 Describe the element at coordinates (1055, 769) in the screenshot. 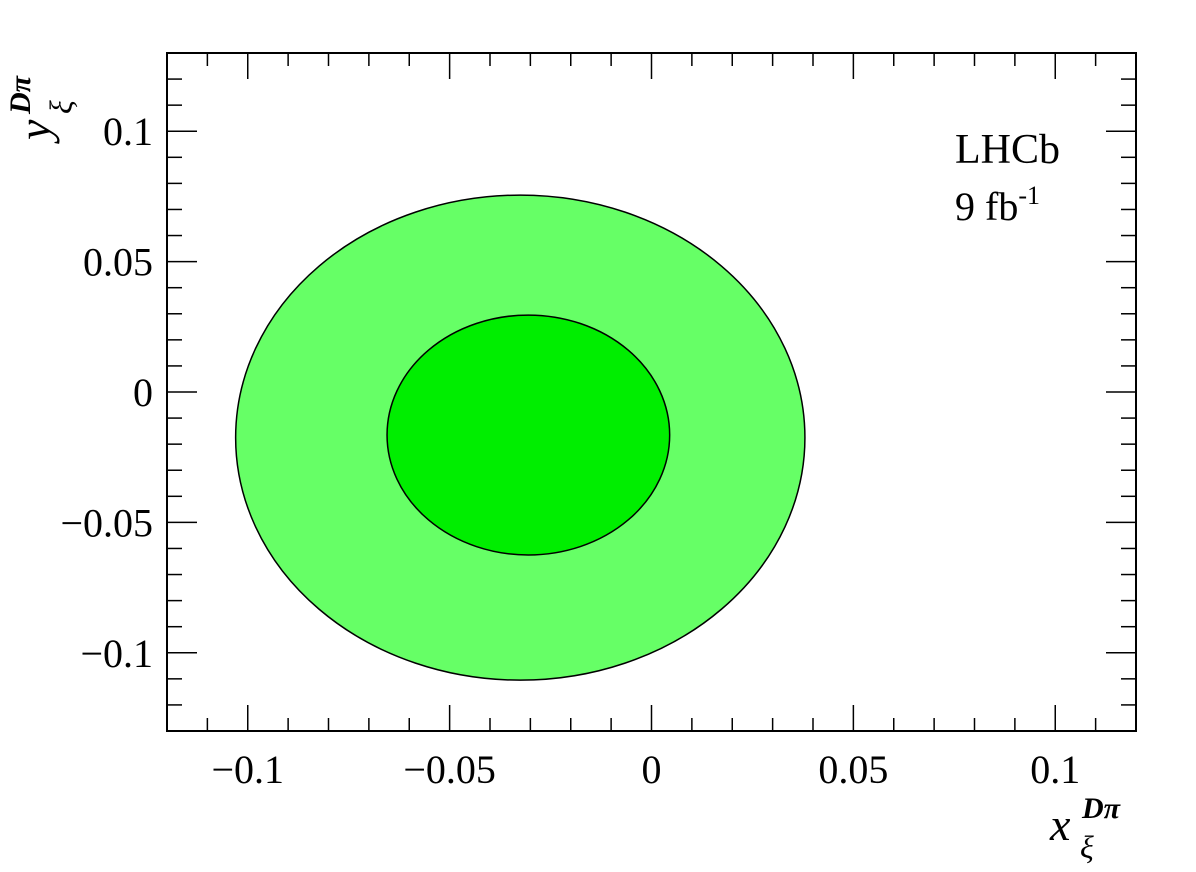

I see `x-tick-label: 0.1` at that location.